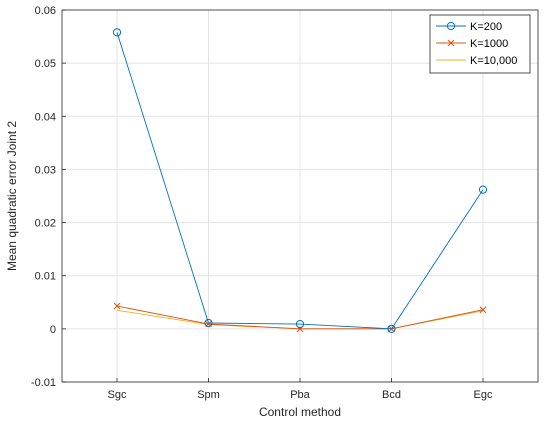 The image size is (550, 422). Describe the element at coordinates (391, 395) in the screenshot. I see `x-tick-label: Bcd` at that location.